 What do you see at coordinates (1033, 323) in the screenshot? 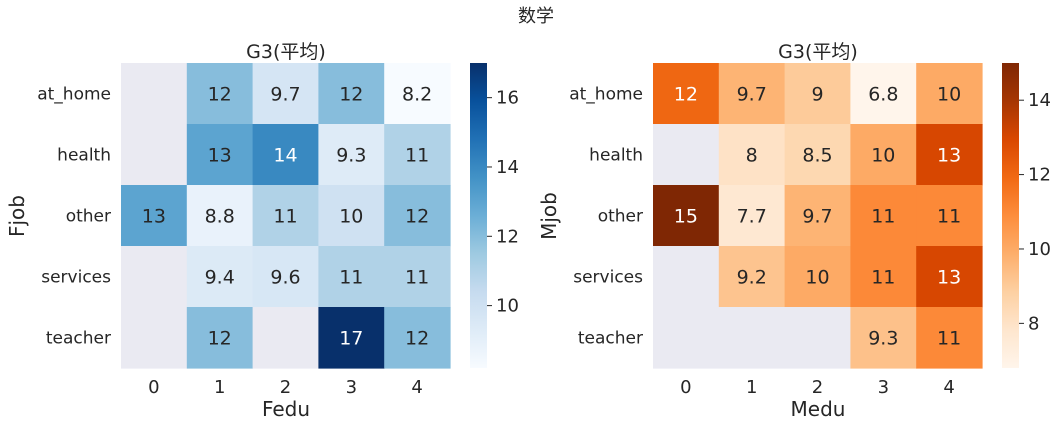
I see `colorbar-tick-label: 8` at bounding box center [1033, 323].